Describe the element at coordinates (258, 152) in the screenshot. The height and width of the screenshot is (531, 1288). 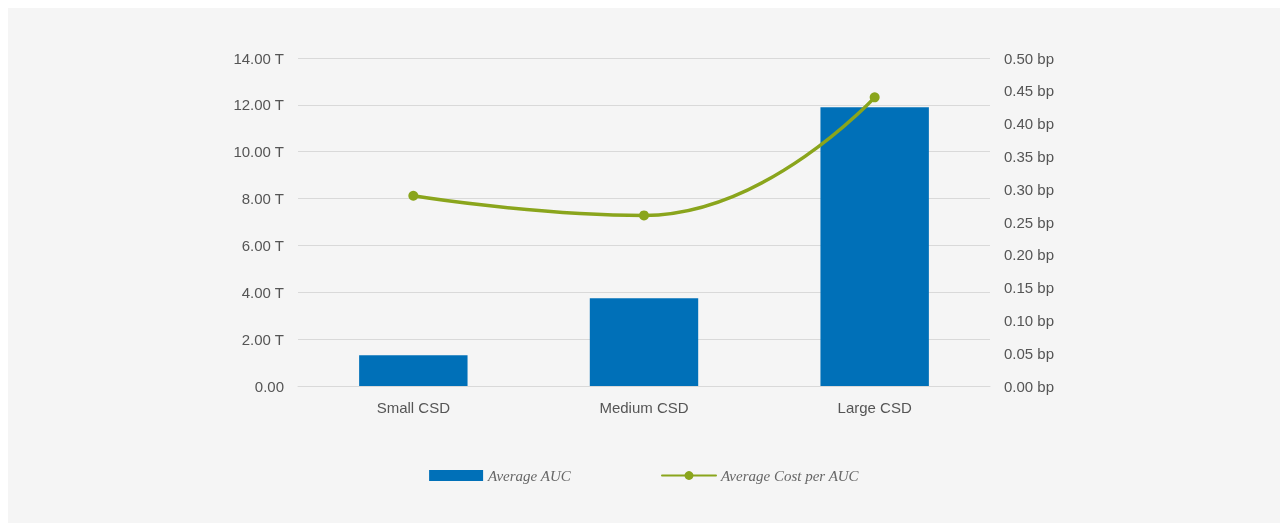
I see `y-tick-label: 10.00 T` at that location.